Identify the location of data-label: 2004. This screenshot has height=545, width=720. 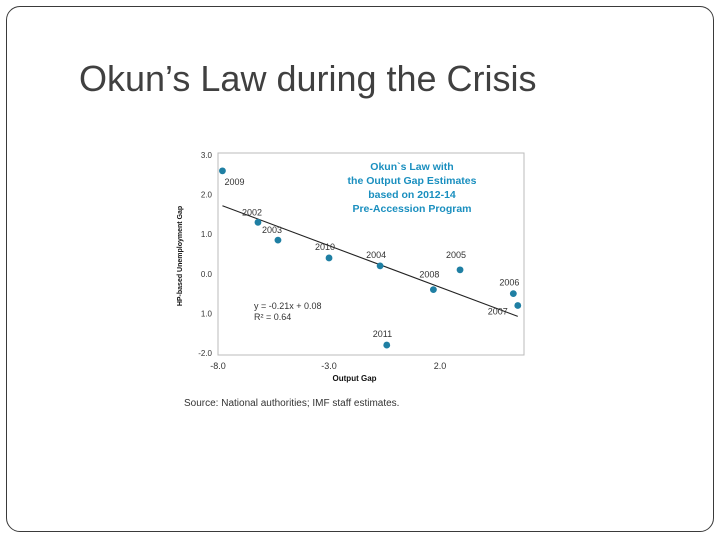
(376, 255).